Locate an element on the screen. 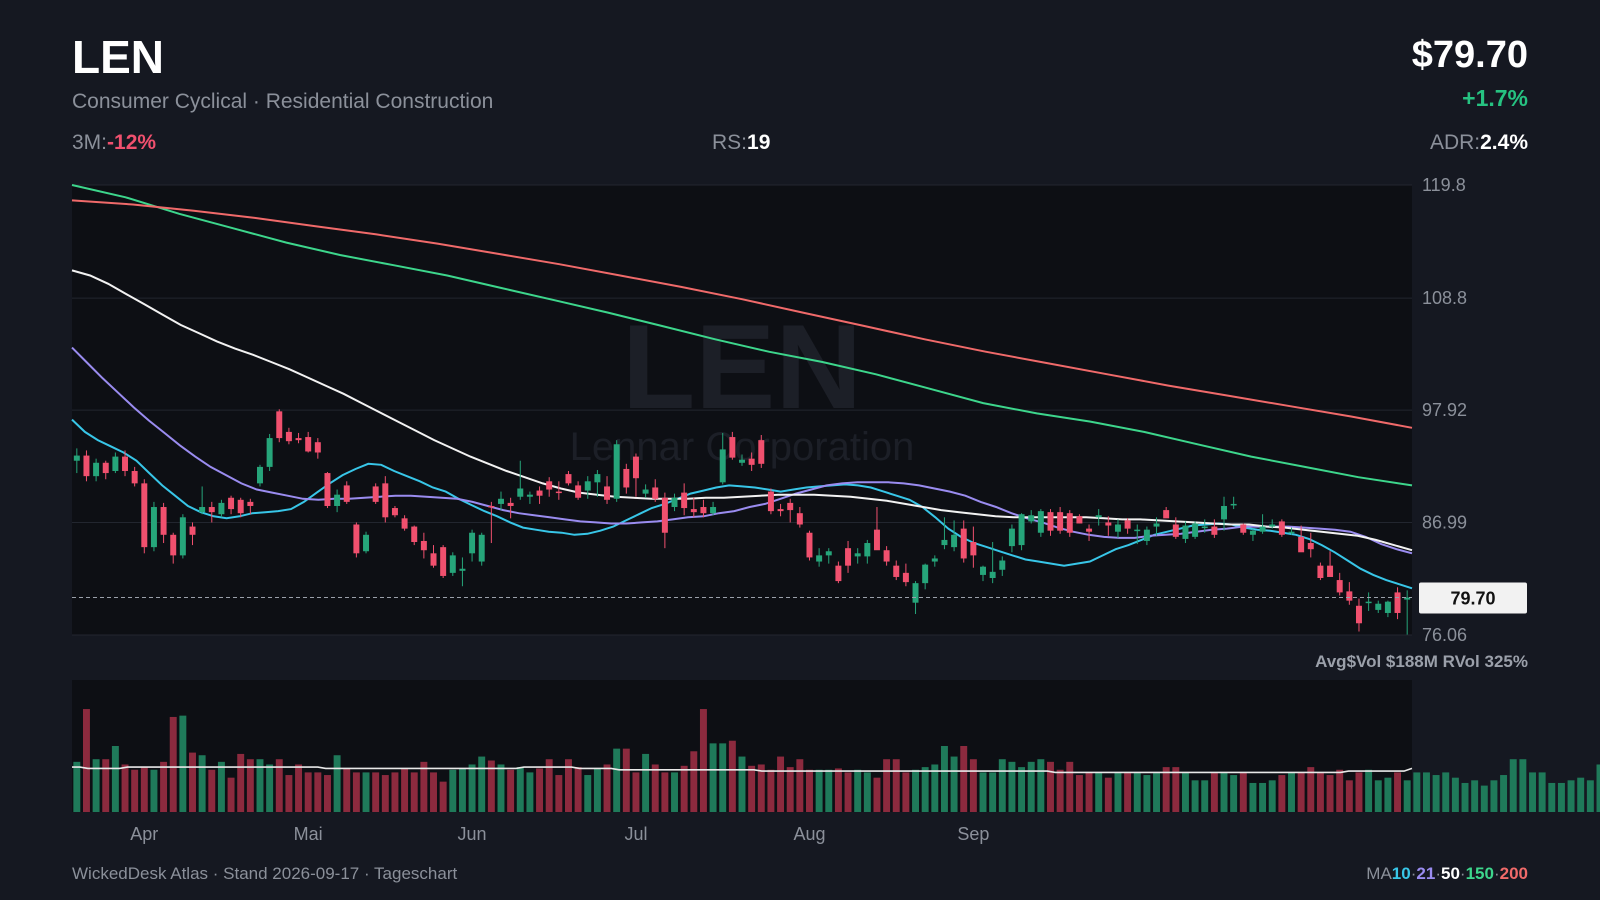 The height and width of the screenshot is (900, 1600). perf-value: -12% is located at coordinates (132, 142).